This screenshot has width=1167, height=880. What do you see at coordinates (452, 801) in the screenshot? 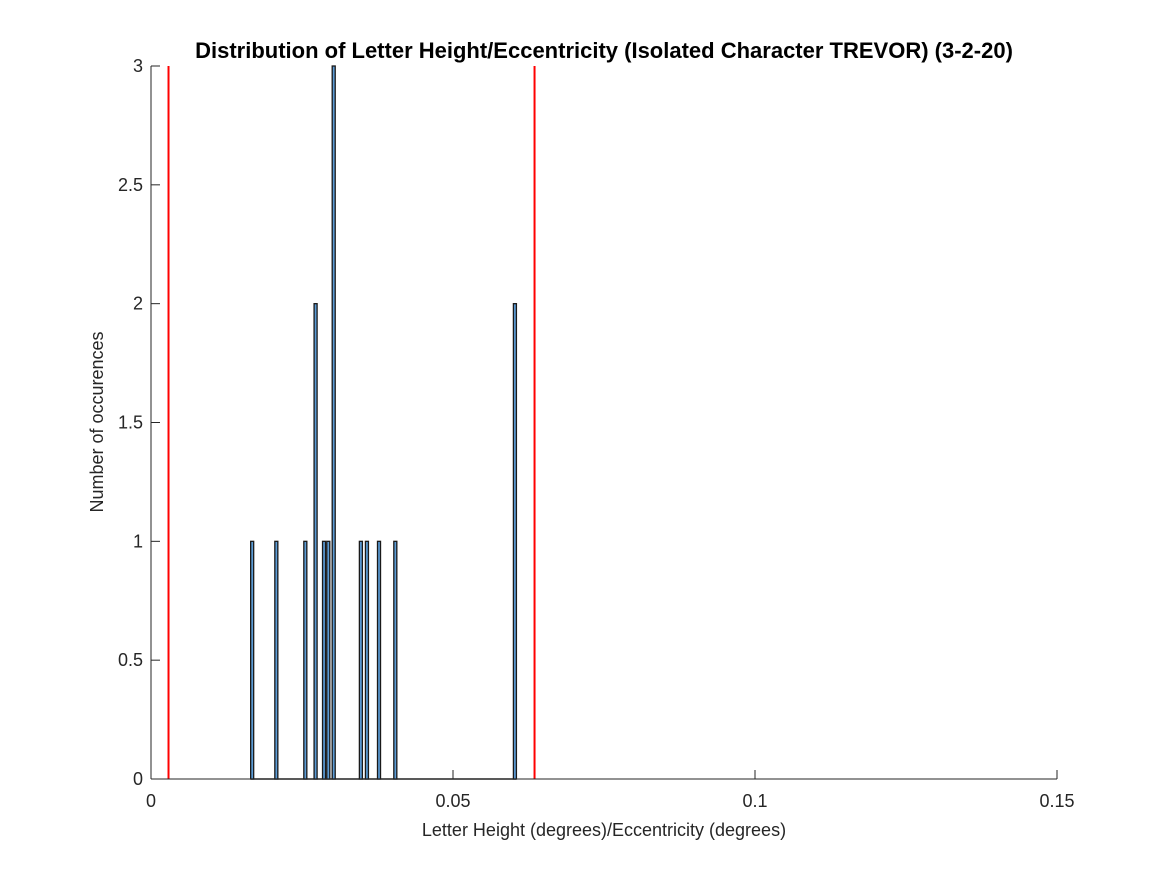
I see `x-tick-label: 0.05` at bounding box center [452, 801].